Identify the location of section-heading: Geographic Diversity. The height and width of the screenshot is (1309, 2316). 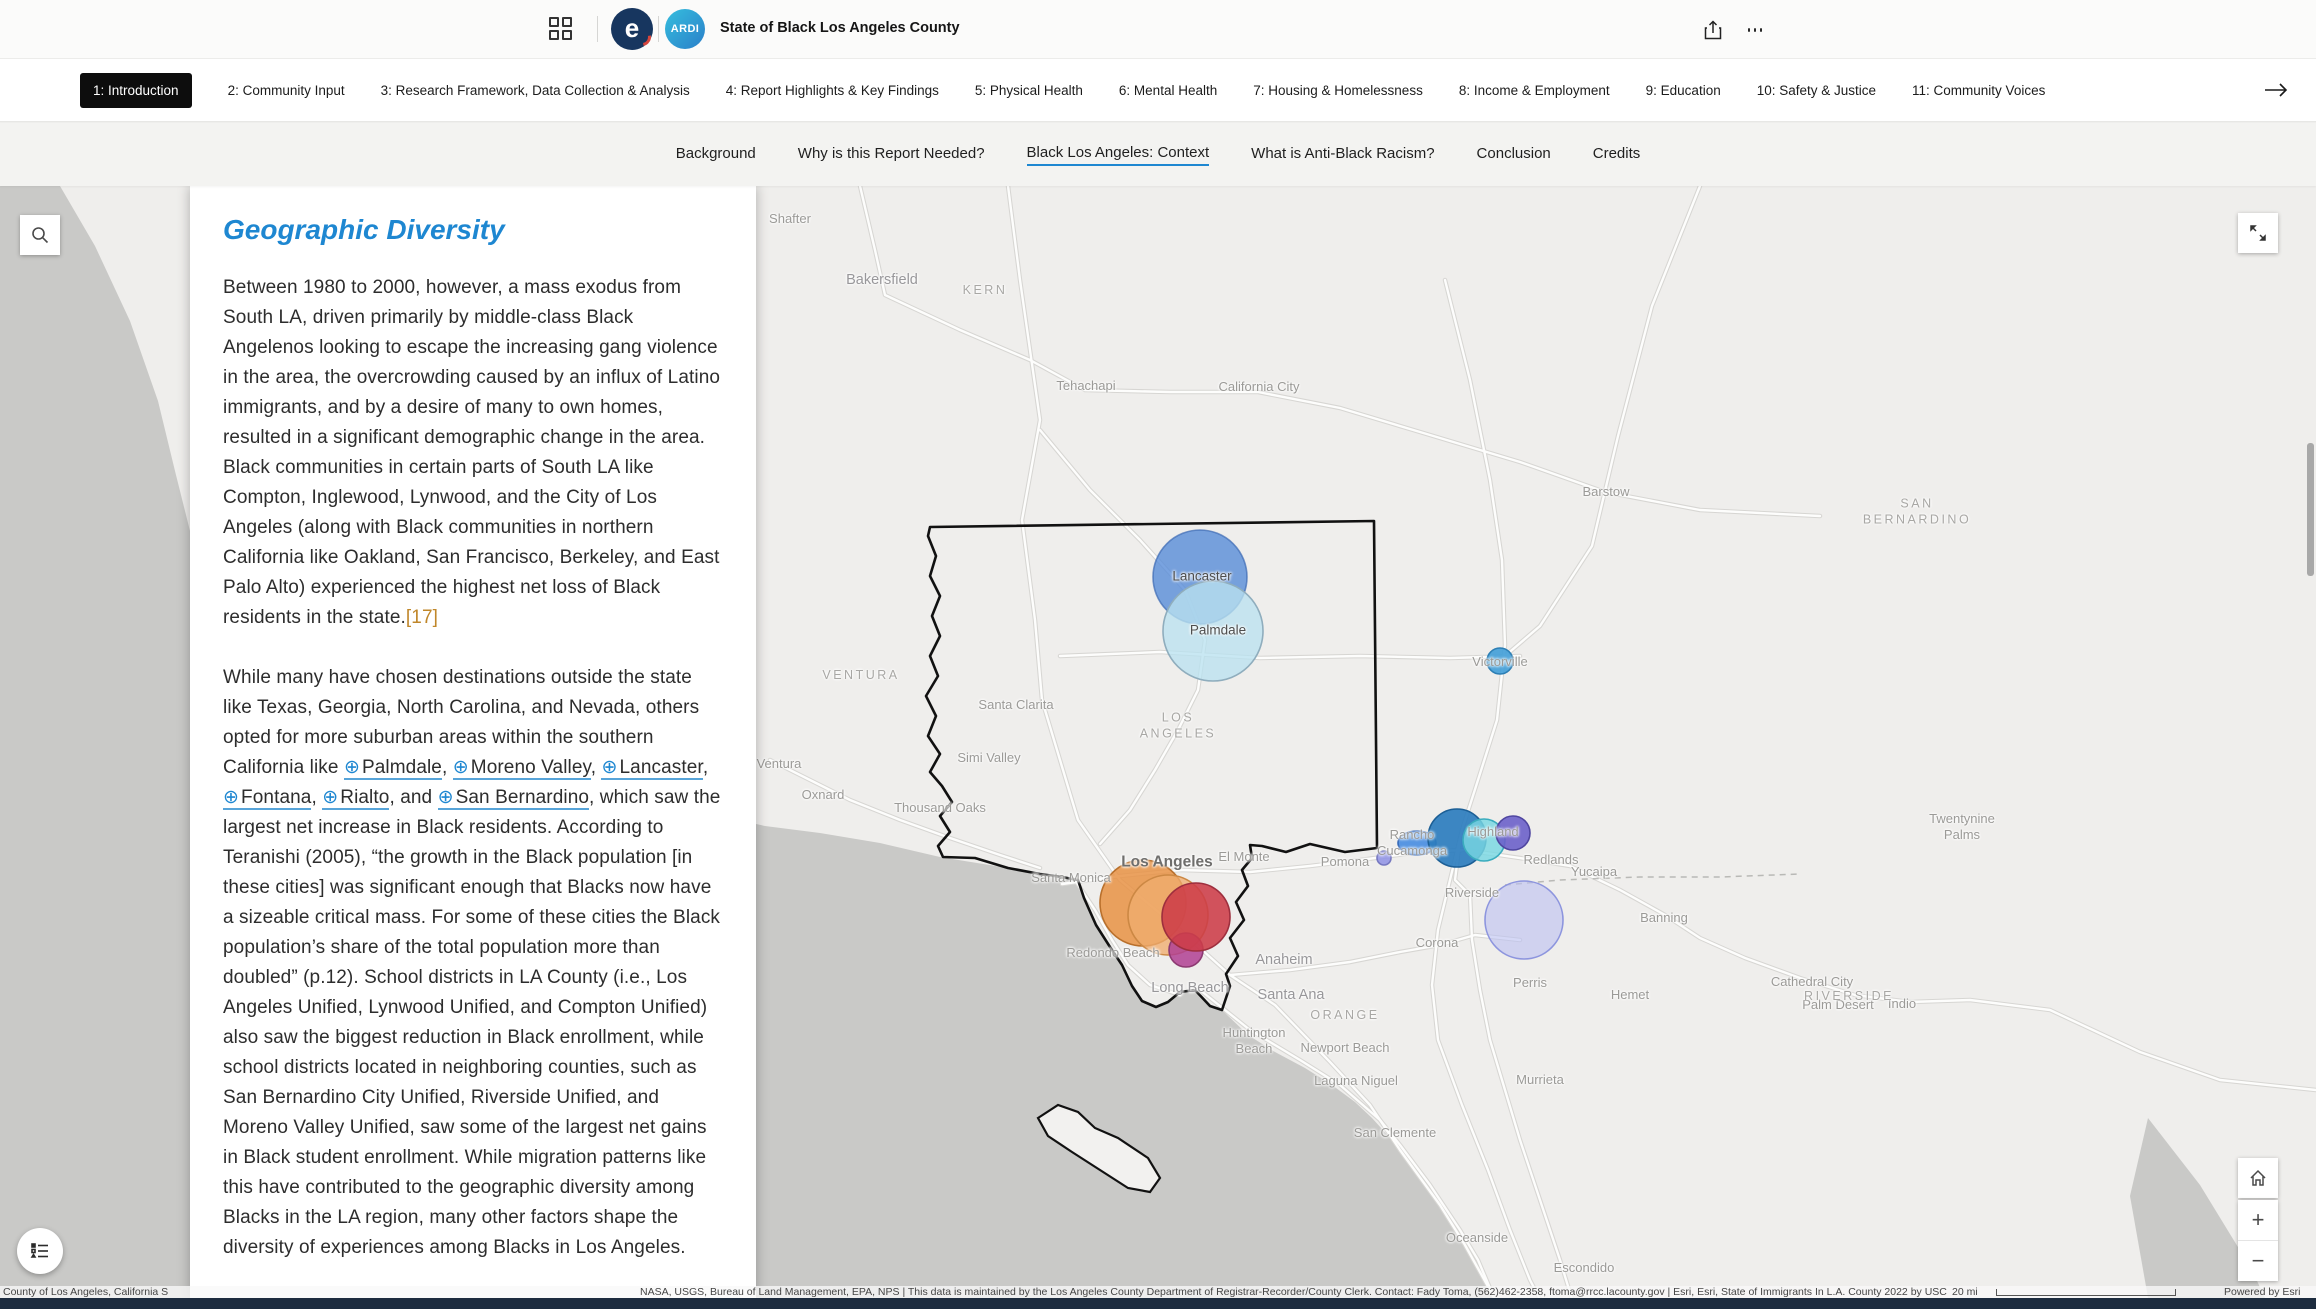
(364, 229).